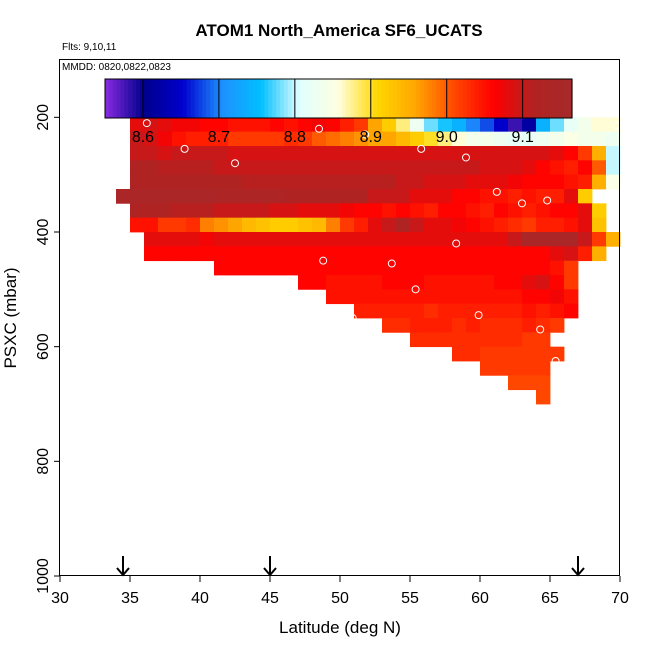 The image size is (650, 650). What do you see at coordinates (371, 137) in the screenshot?
I see `colorbar-tick-label: 8.9` at bounding box center [371, 137].